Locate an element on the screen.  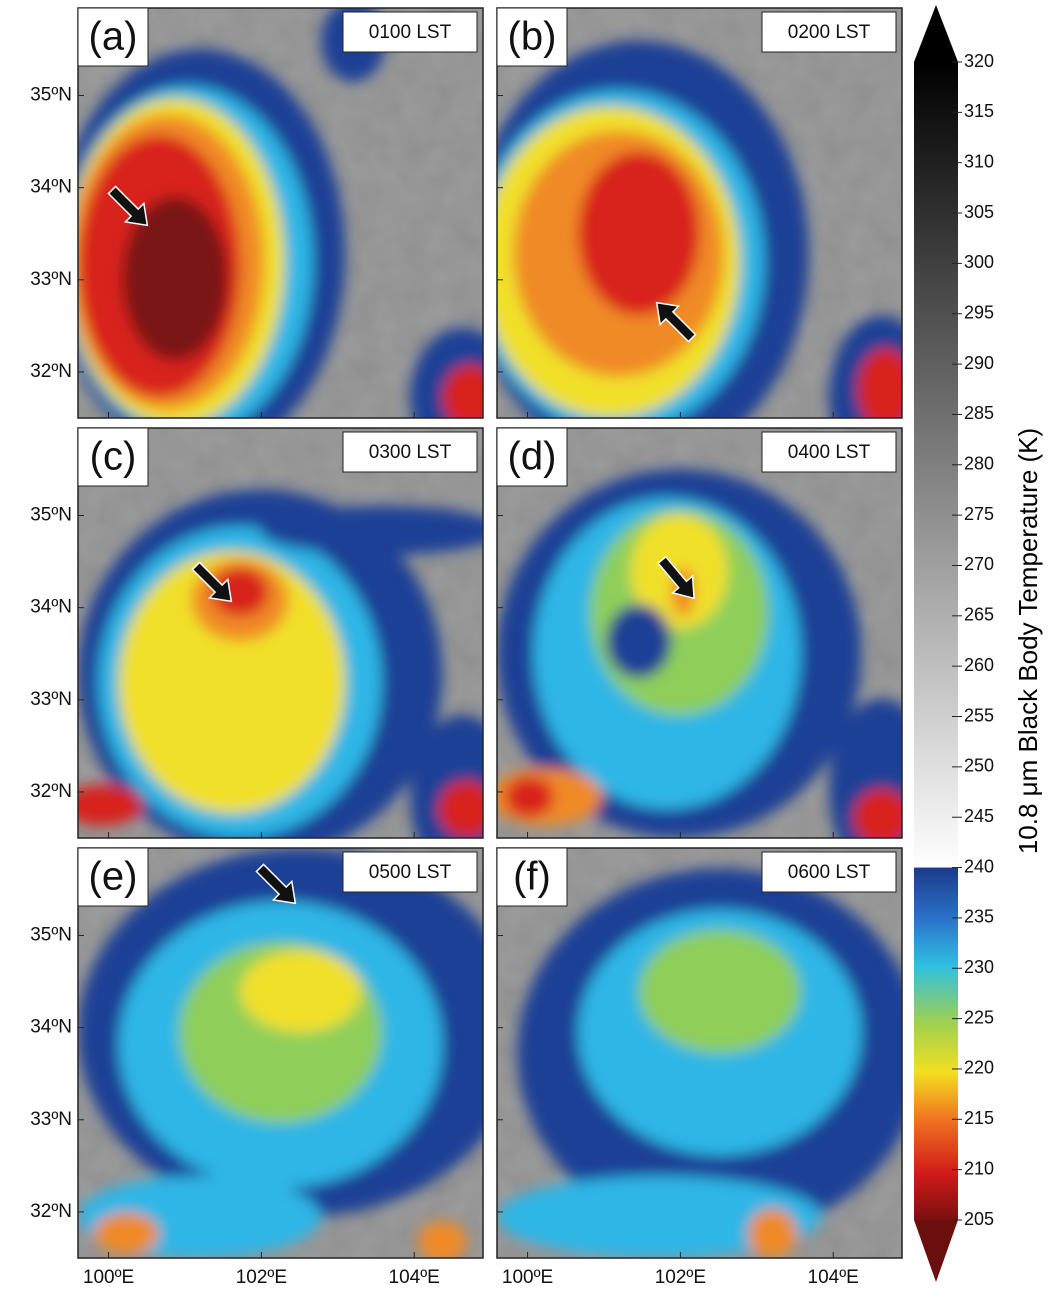
colorbar-tick-label: 215 is located at coordinates (979, 1118).